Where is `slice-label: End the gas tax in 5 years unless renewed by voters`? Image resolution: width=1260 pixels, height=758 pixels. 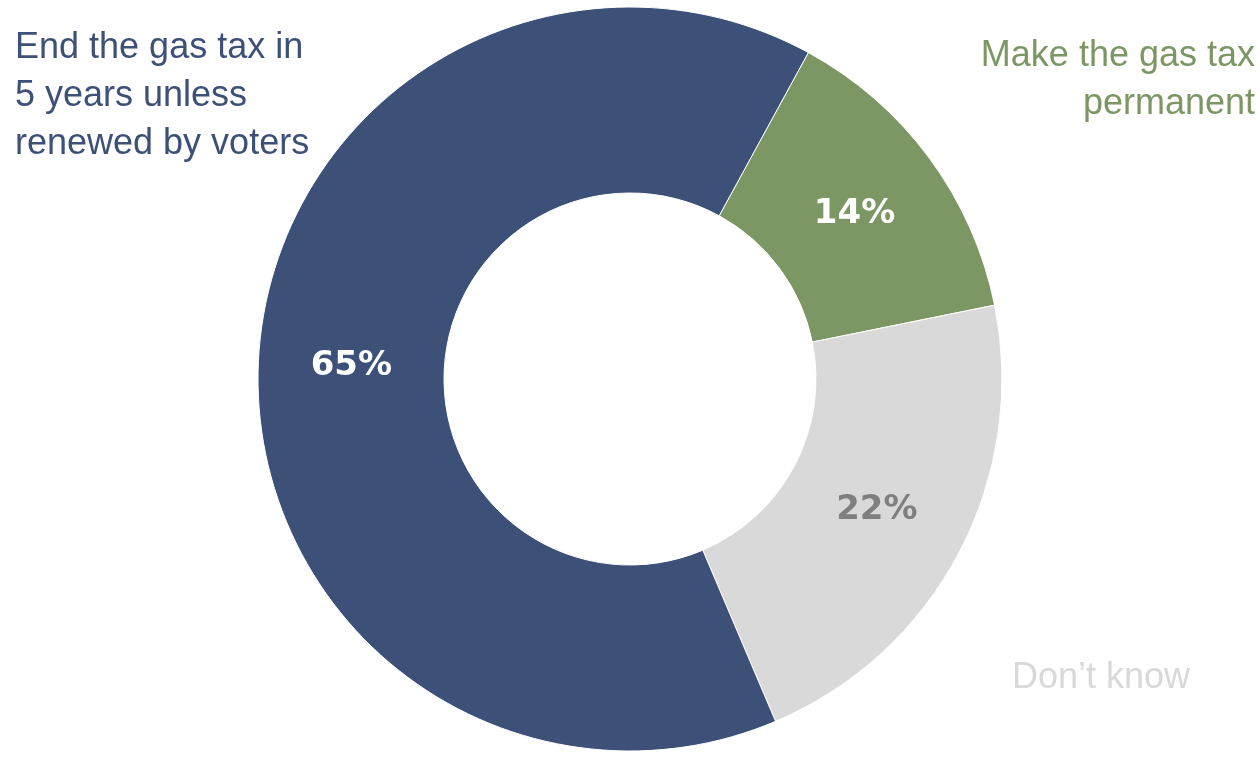 slice-label: End the gas tax in 5 years unless renewed by voters is located at coordinates (162, 93).